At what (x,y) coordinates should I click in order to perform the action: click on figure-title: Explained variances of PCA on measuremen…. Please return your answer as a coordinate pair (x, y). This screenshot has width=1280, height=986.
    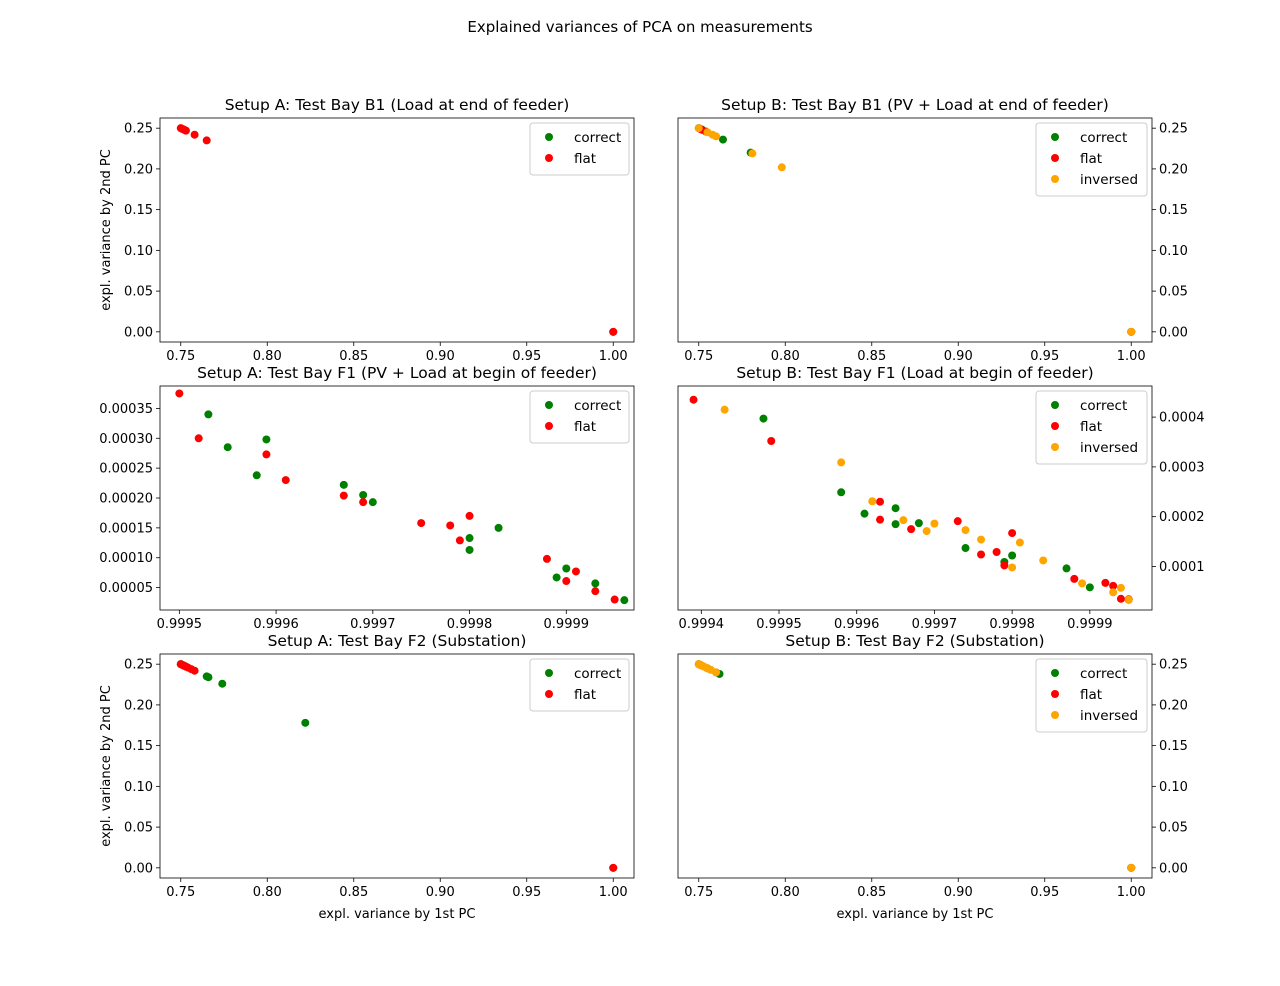
    Looking at the image, I should click on (639, 27).